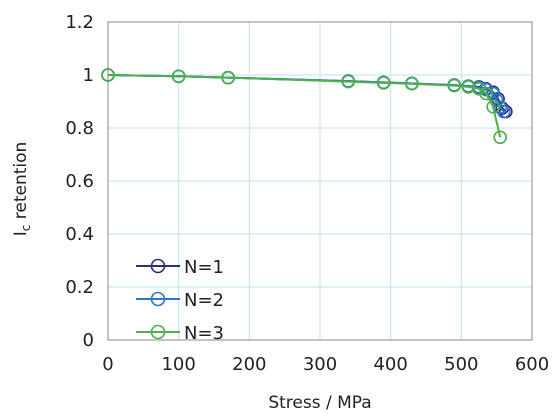  I want to click on x-tick-labels: 0 100 200 300 400 500 600, so click(325, 364).